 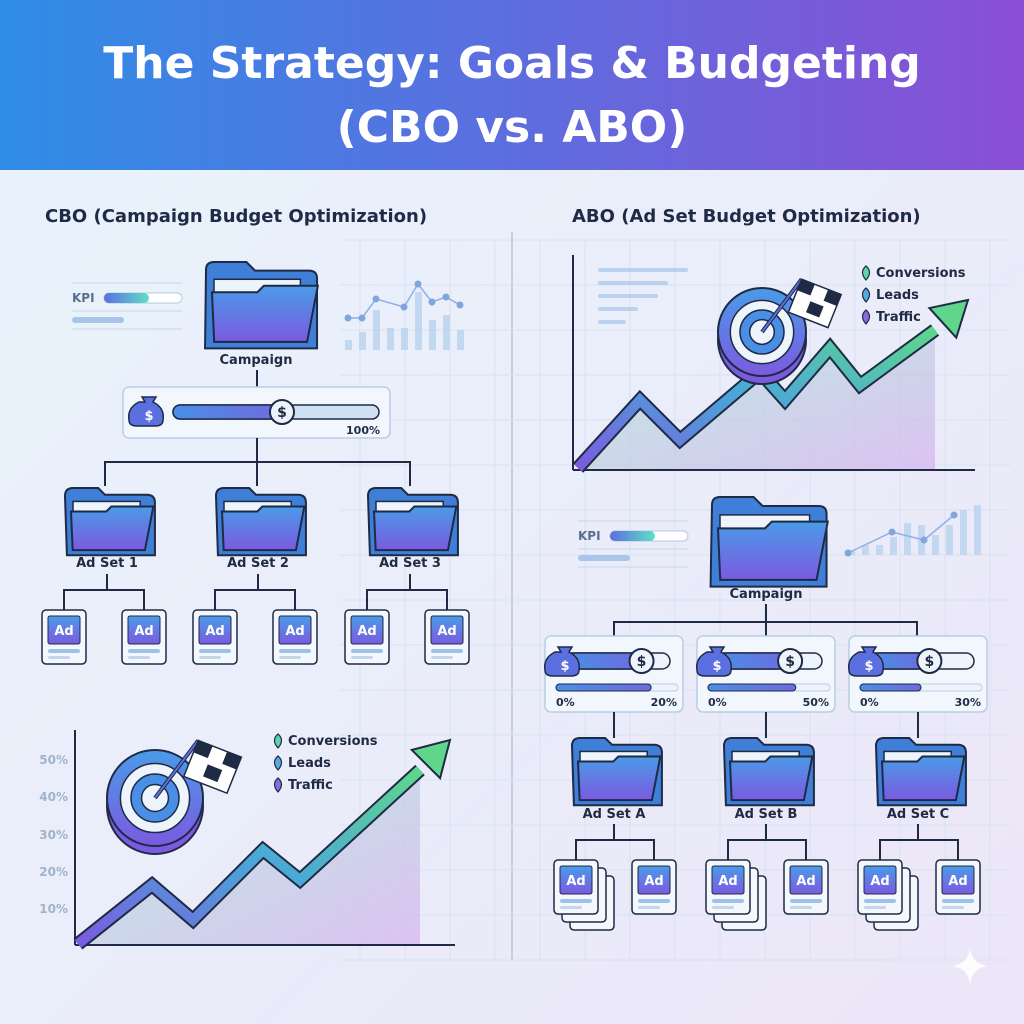 I want to click on abo-list-decoration, so click(x=643, y=296).